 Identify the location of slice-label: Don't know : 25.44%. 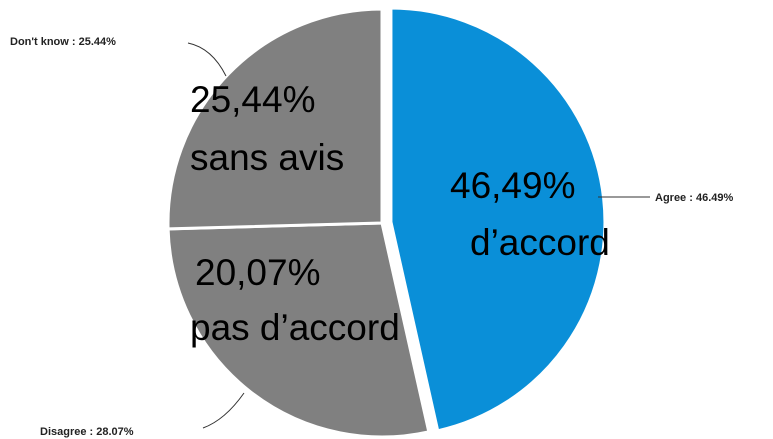
(63, 42).